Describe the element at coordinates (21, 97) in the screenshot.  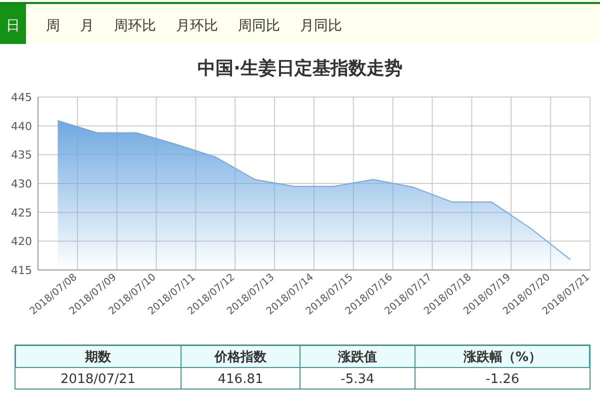
I see `y-tick-label: 445` at that location.